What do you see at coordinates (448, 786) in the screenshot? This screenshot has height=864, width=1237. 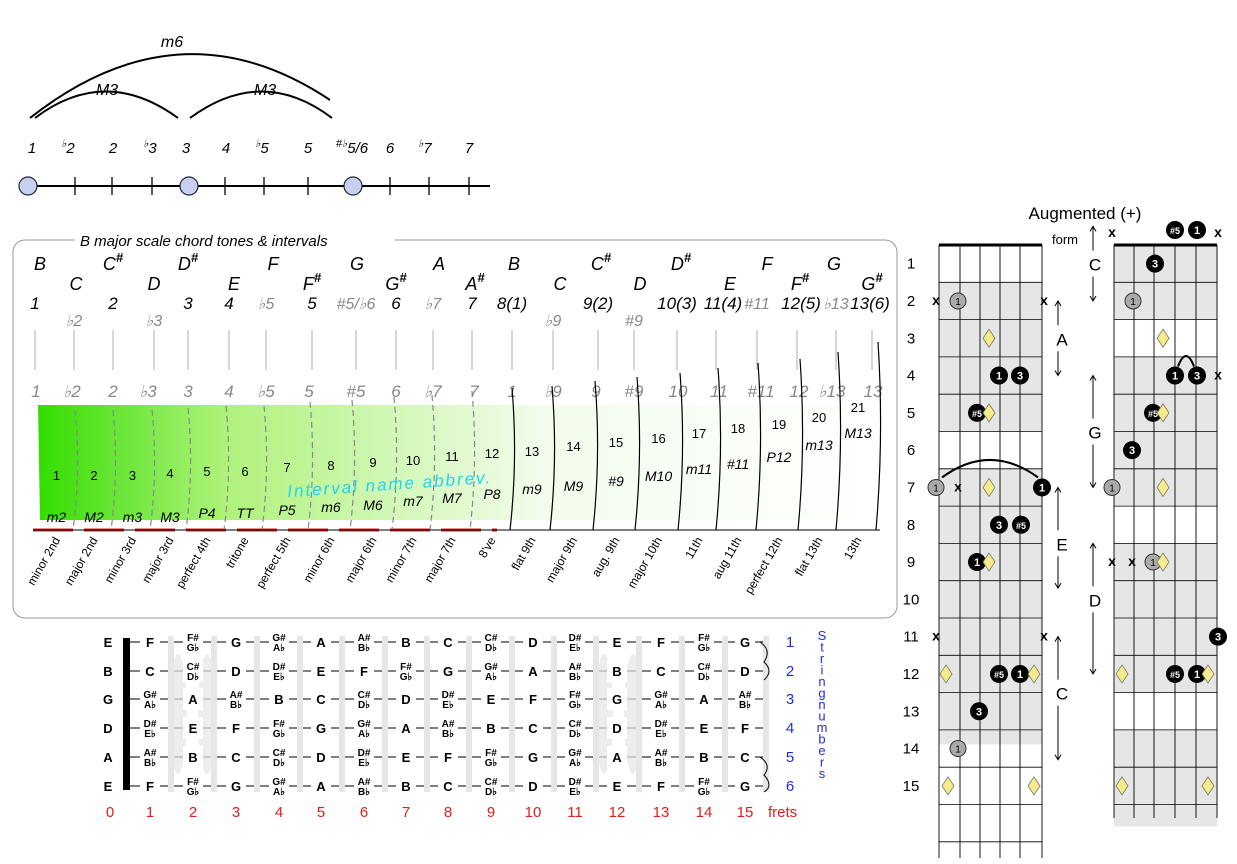 I see `note-bg-s6-f8` at bounding box center [448, 786].